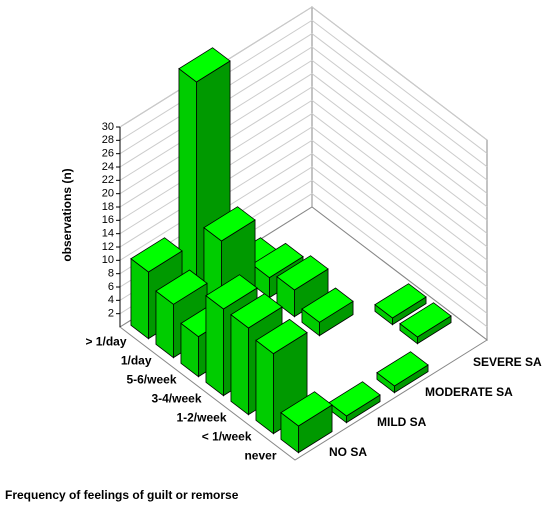 The height and width of the screenshot is (509, 550). I want to click on legend-label: MILD SA, so click(402, 422).